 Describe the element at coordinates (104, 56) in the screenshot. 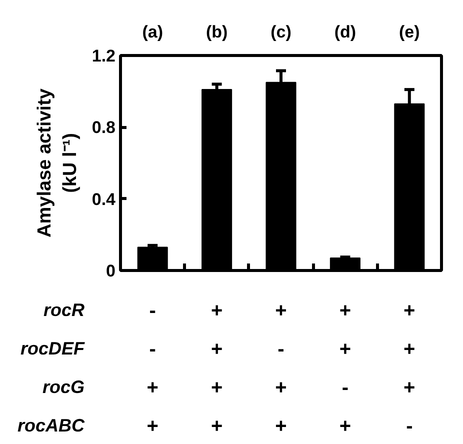

I see `y-tick-label: 1.2` at that location.